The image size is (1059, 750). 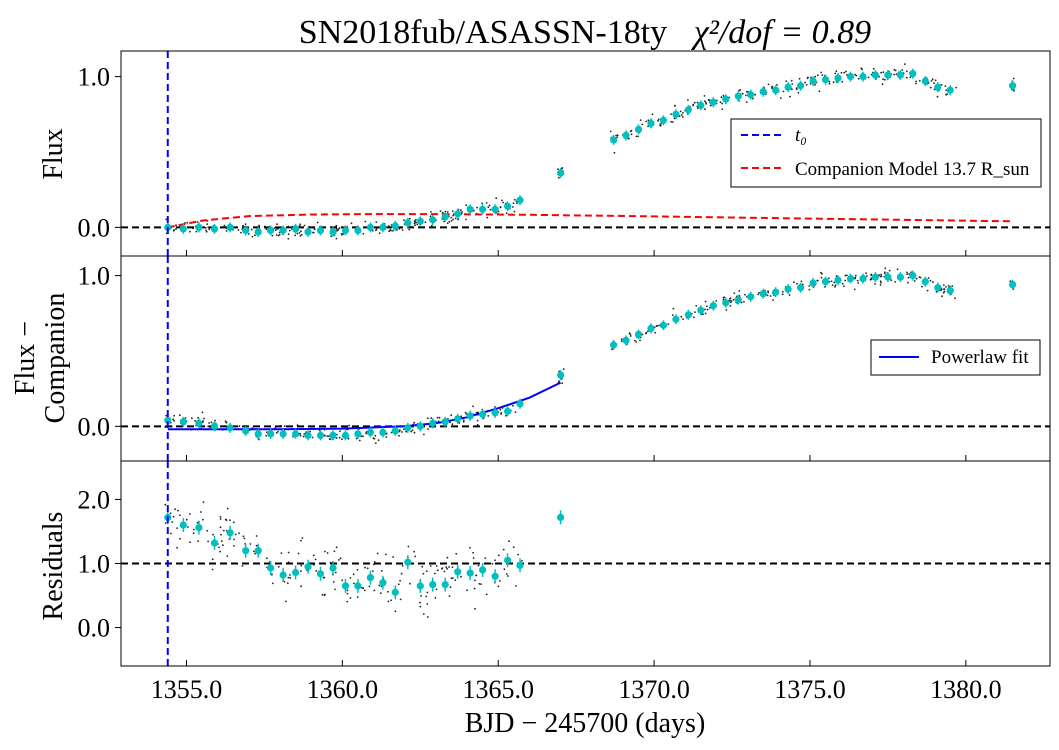 What do you see at coordinates (94, 276) in the screenshot?
I see `y-tick-label: 1.0` at bounding box center [94, 276].